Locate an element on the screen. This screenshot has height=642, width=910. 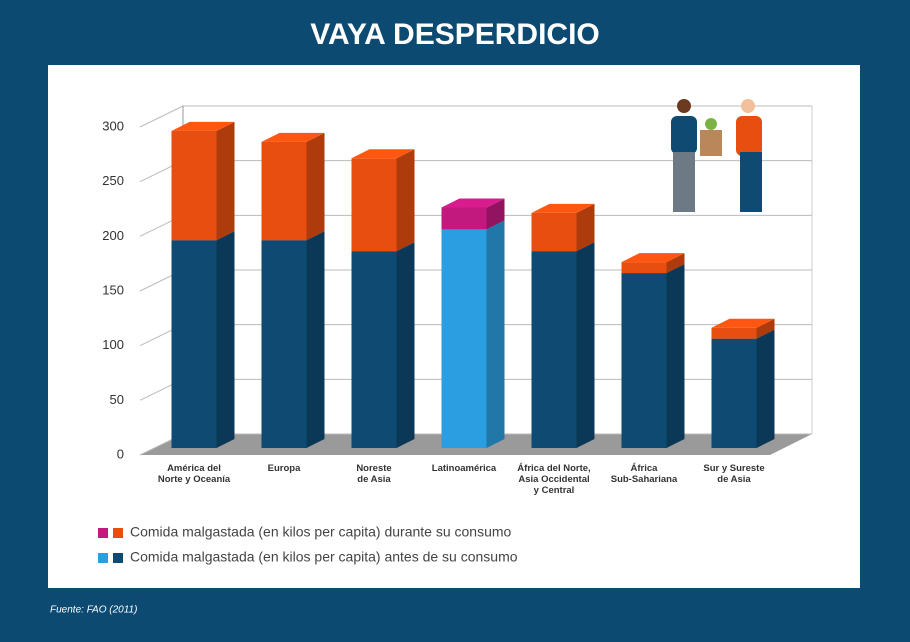
x-tick-label-line: Sur y Sureste is located at coordinates (733, 468).